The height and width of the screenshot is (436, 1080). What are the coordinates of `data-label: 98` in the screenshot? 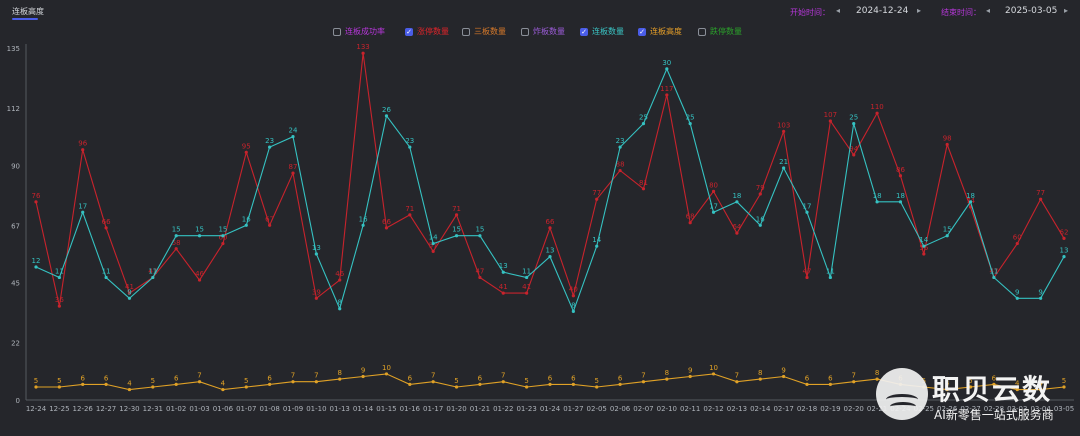 It's located at (947, 138).